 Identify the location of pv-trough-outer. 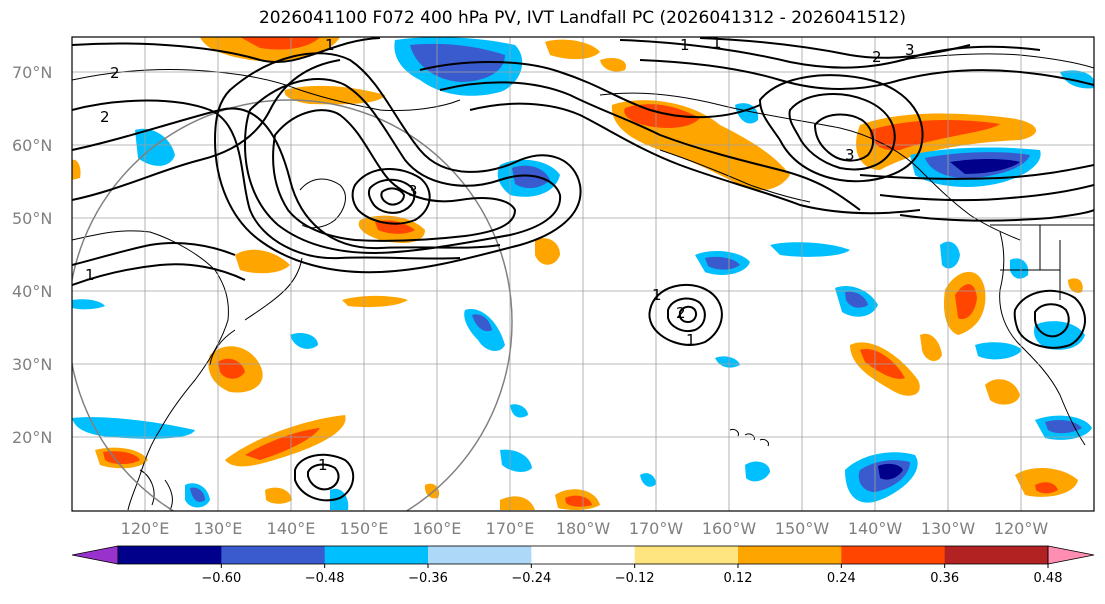
(397, 163).